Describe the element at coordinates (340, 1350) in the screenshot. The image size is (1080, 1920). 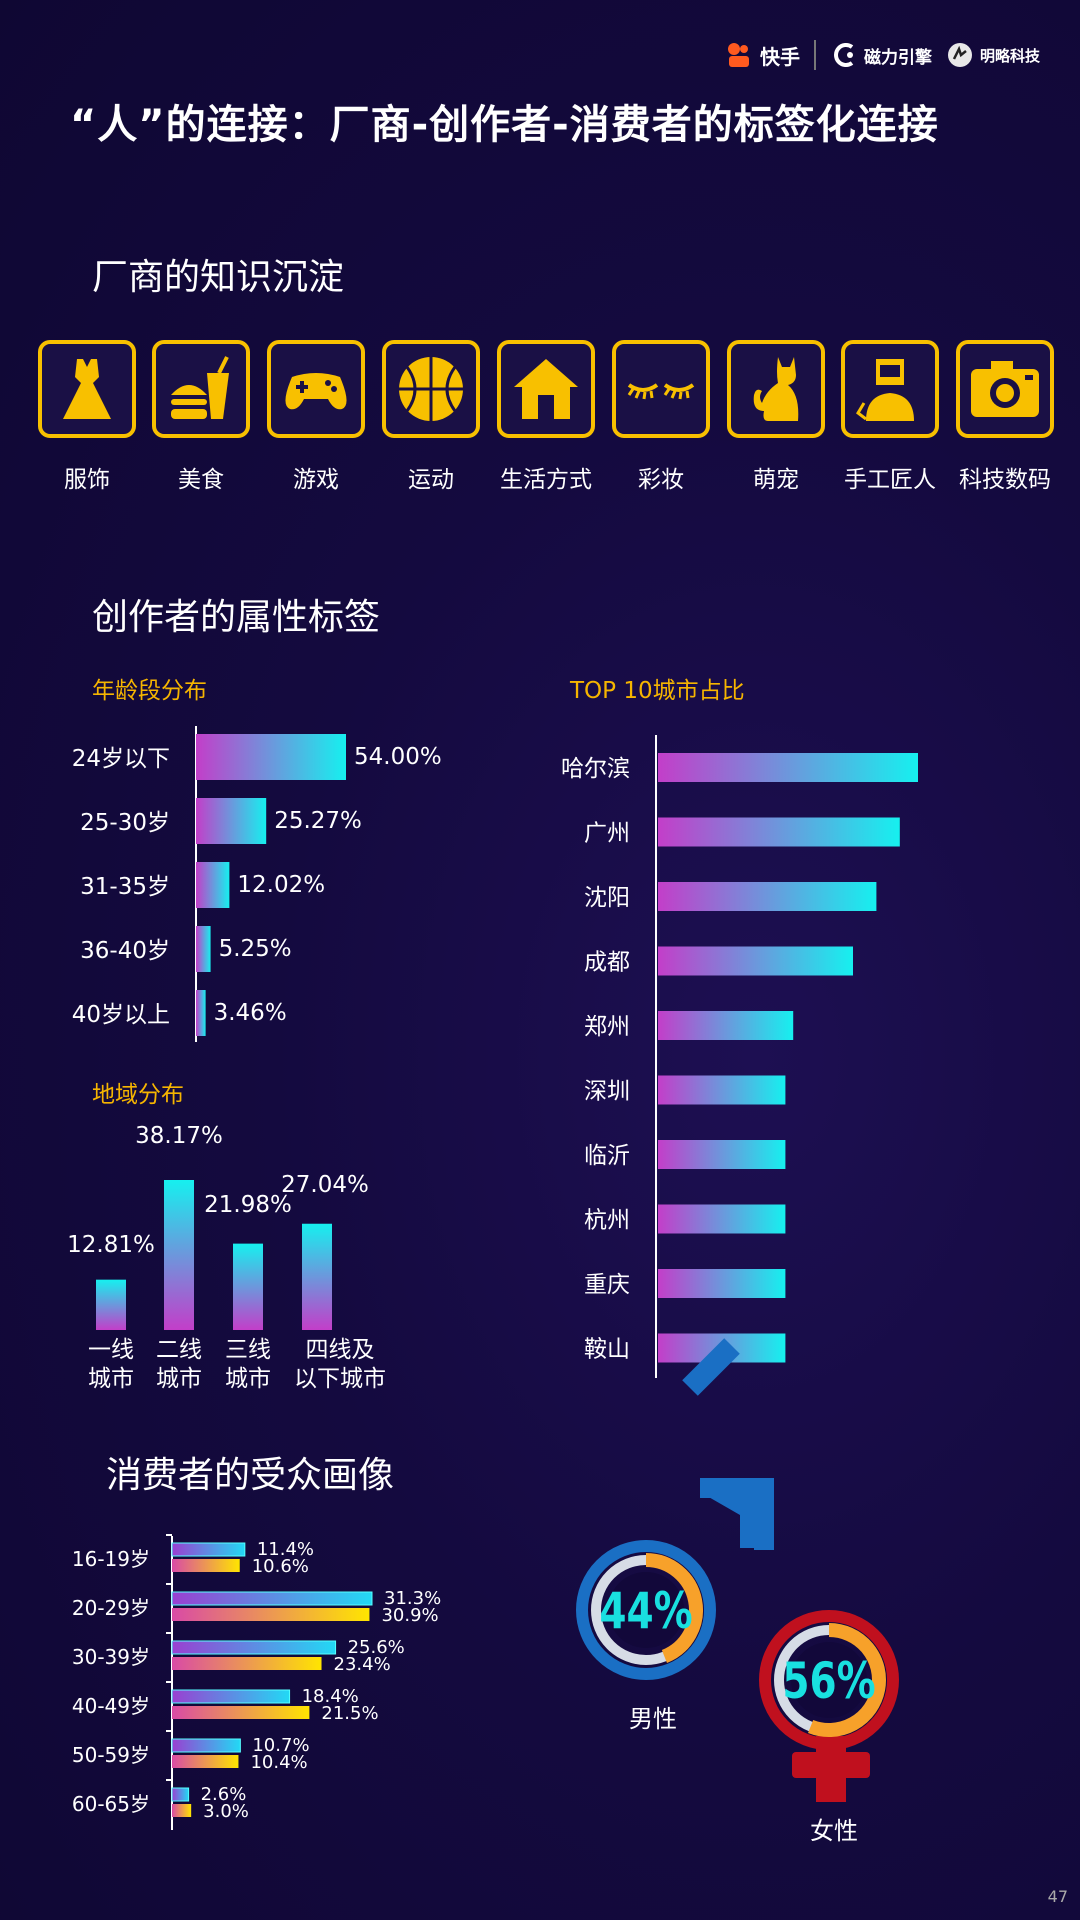
I see `region-tick-label: 四线及` at that location.